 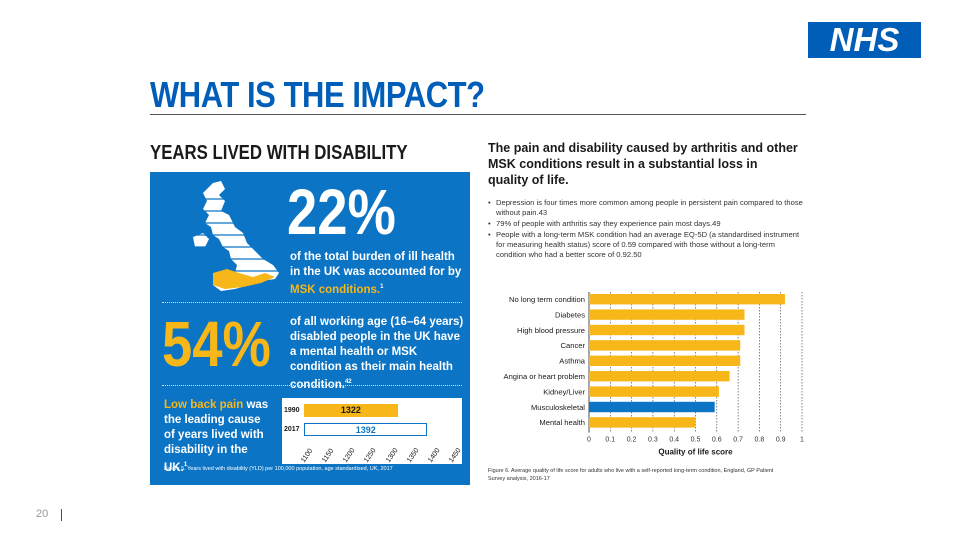 I want to click on slide-number: 20, so click(x=42, y=514).